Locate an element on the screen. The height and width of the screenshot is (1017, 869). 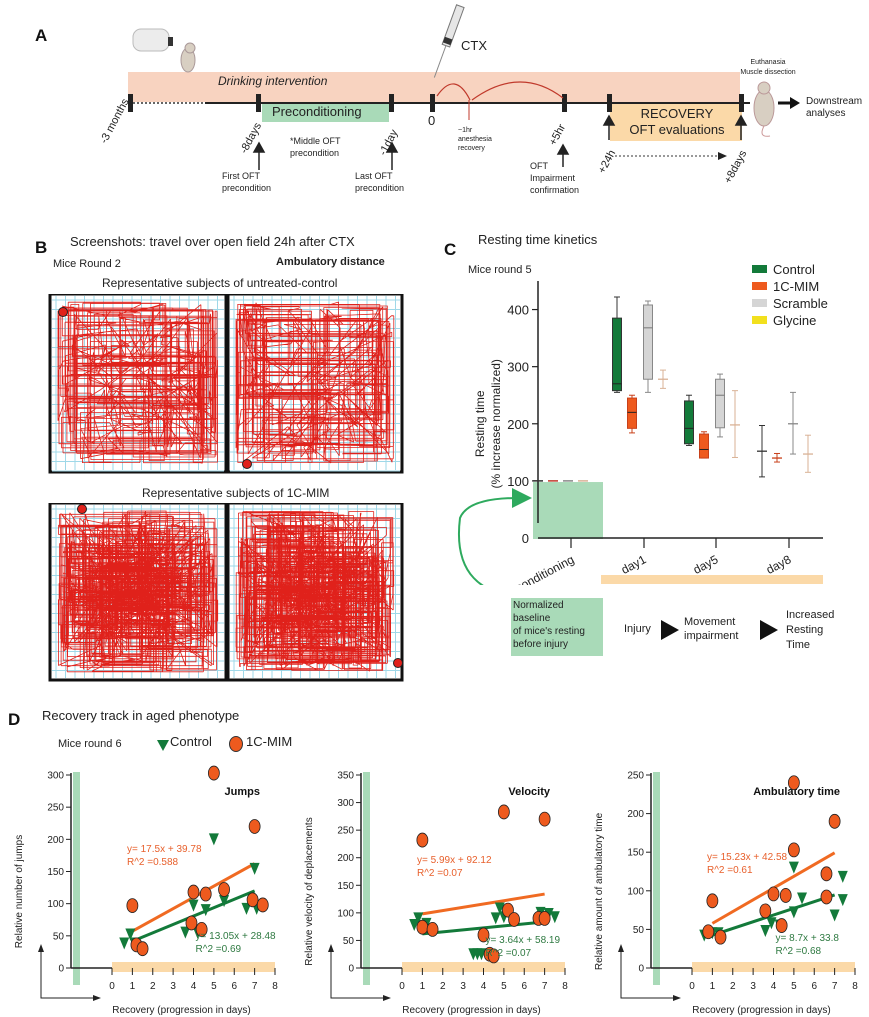
x-tick-label: day8 is located at coordinates (779, 564).